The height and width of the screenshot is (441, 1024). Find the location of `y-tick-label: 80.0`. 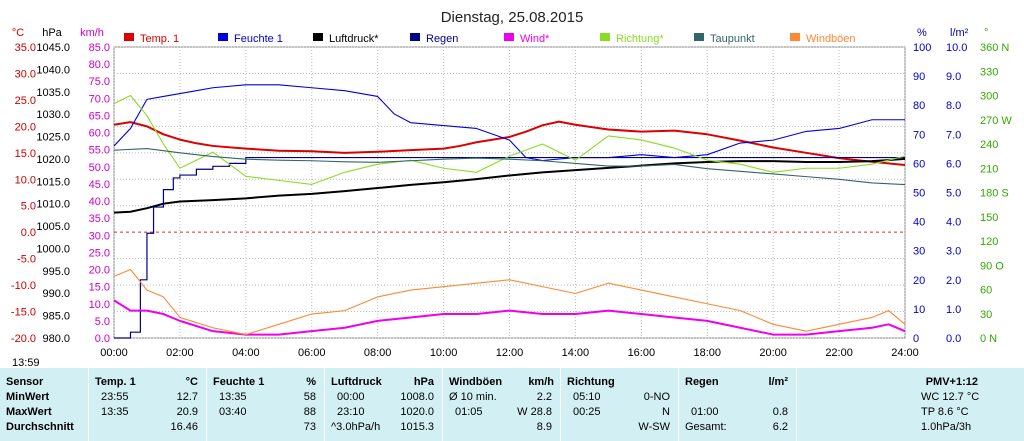

y-tick-label: 80.0 is located at coordinates (99, 65).